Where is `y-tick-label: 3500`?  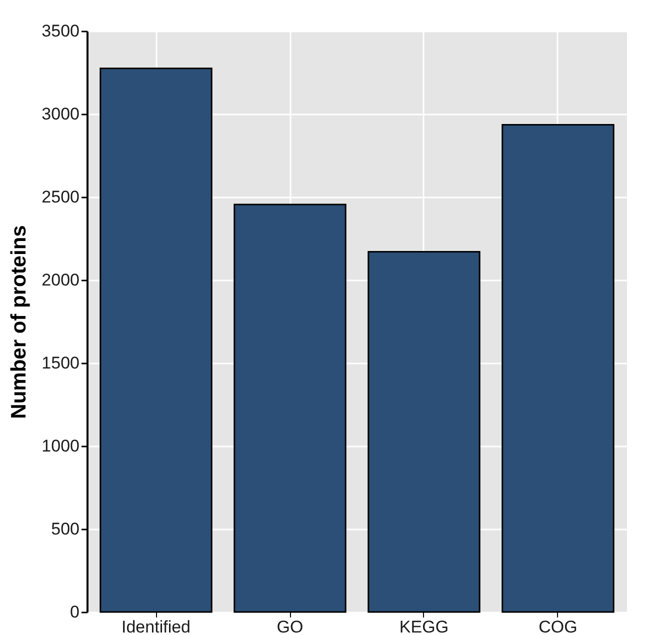 y-tick-label: 3500 is located at coordinates (61, 31).